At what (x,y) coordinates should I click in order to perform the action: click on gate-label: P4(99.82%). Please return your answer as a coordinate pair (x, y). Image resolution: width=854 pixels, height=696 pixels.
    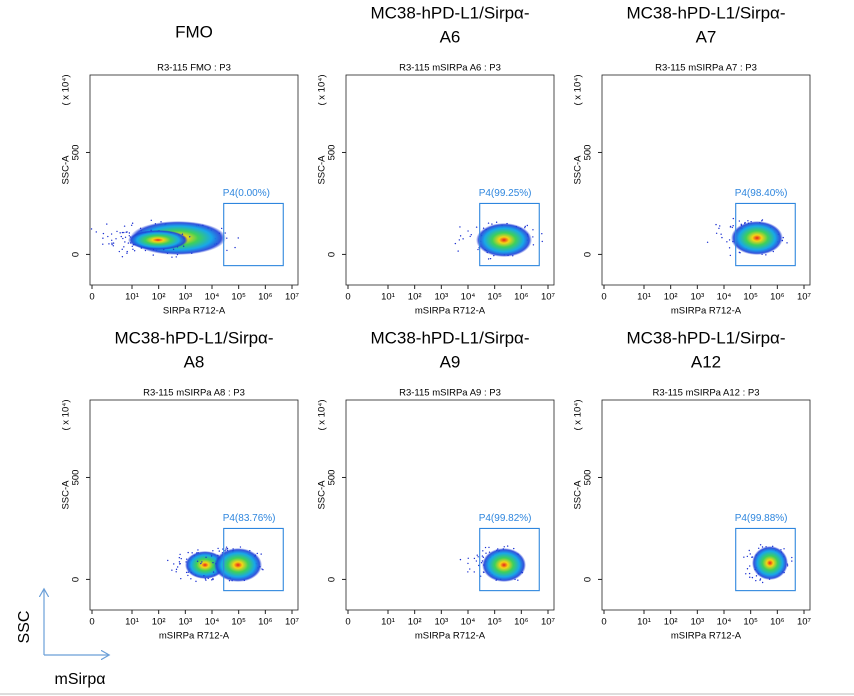
    Looking at the image, I should click on (505, 518).